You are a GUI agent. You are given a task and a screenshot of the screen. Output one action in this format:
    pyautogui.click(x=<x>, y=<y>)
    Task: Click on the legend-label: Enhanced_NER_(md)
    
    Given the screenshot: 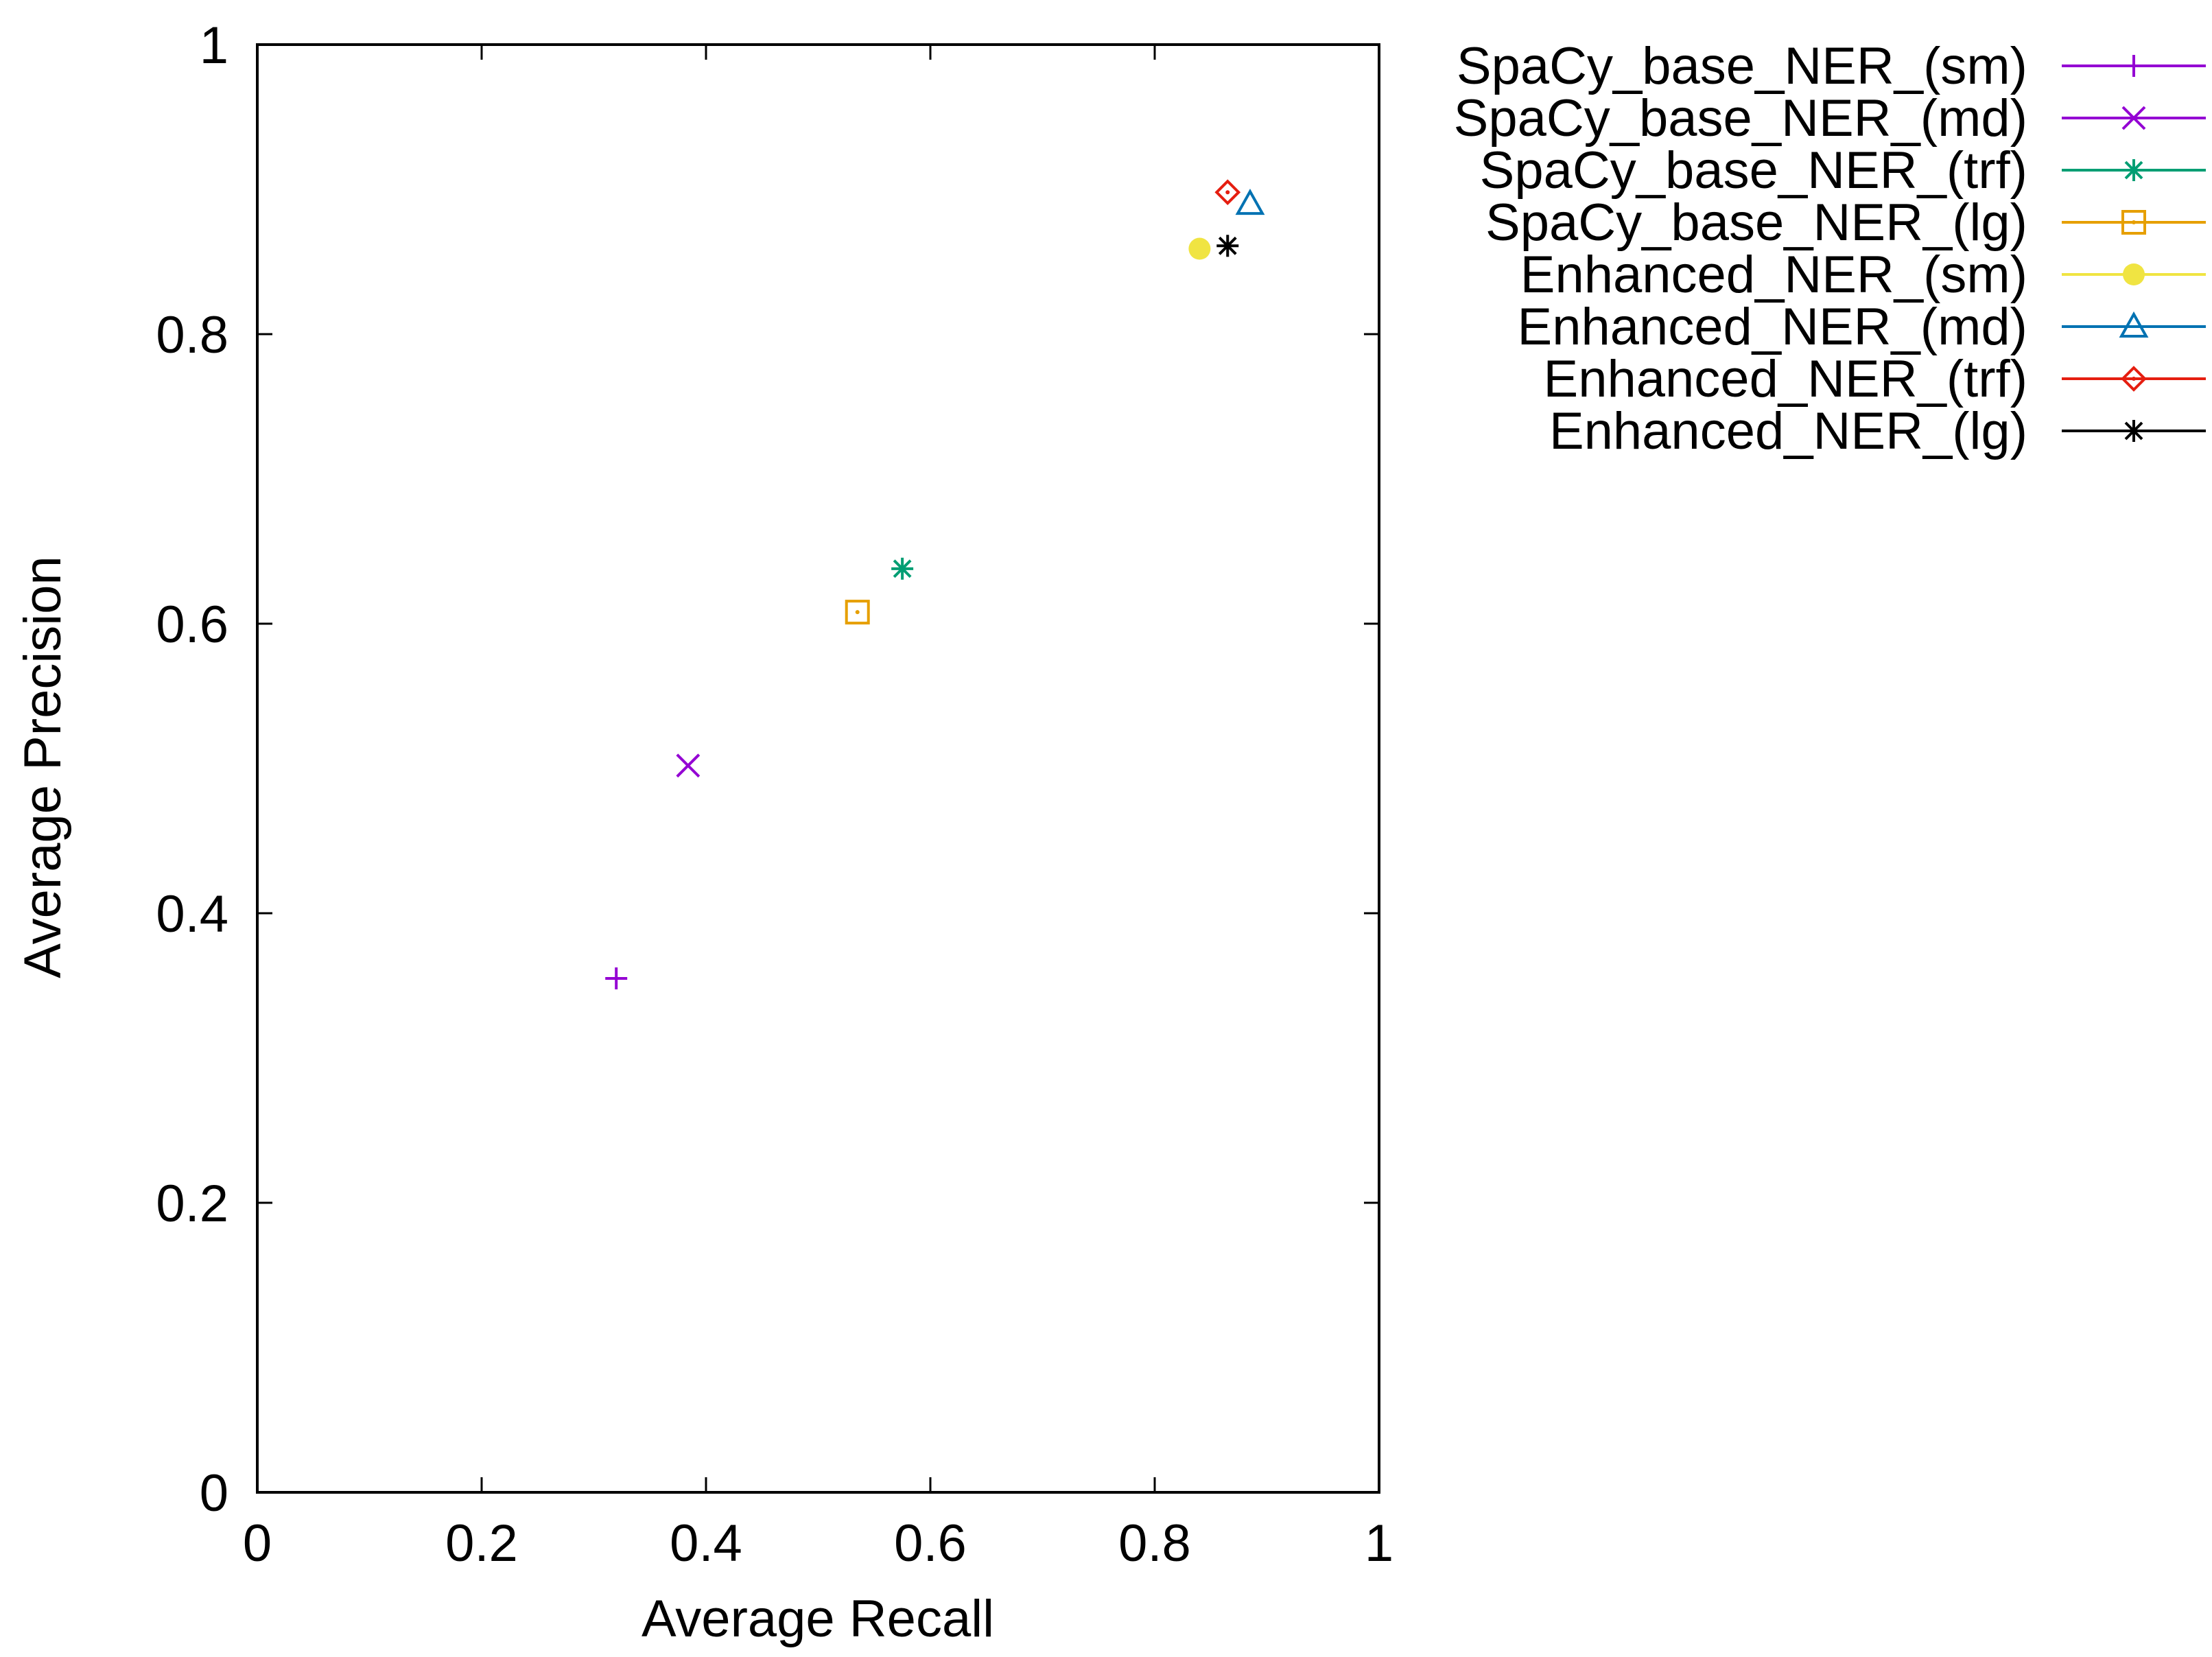 What is the action you would take?
    pyautogui.click(x=1773, y=327)
    